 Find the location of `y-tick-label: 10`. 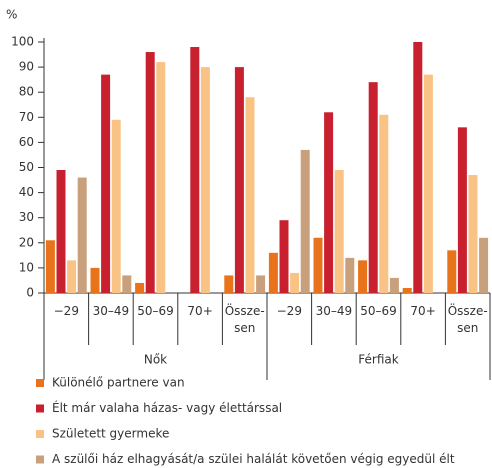

y-tick-label: 10 is located at coordinates (26, 267).